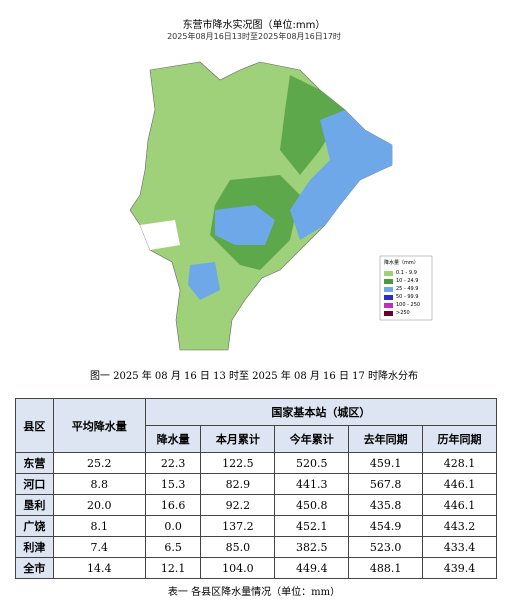 Image resolution: width=508 pixels, height=610 pixels. Describe the element at coordinates (408, 305) in the screenshot. I see `legend-label: 100 - 250` at that location.